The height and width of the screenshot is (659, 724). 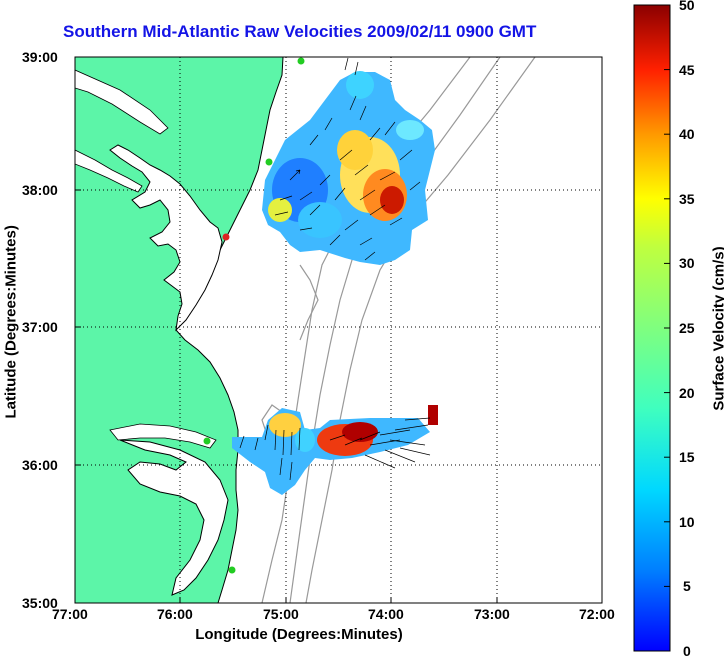 What do you see at coordinates (281, 614) in the screenshot?
I see `x-tick-label: 75:00` at bounding box center [281, 614].